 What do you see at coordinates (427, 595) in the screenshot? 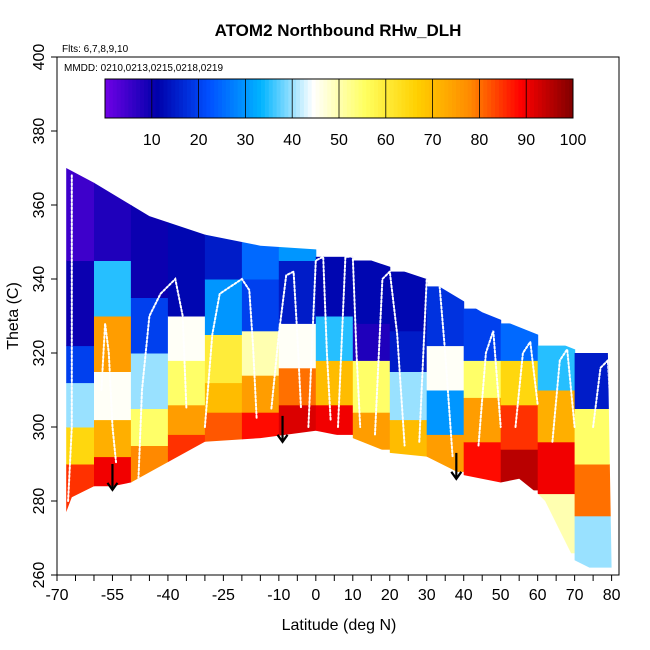
I see `x-tick-label: 30` at bounding box center [427, 595].